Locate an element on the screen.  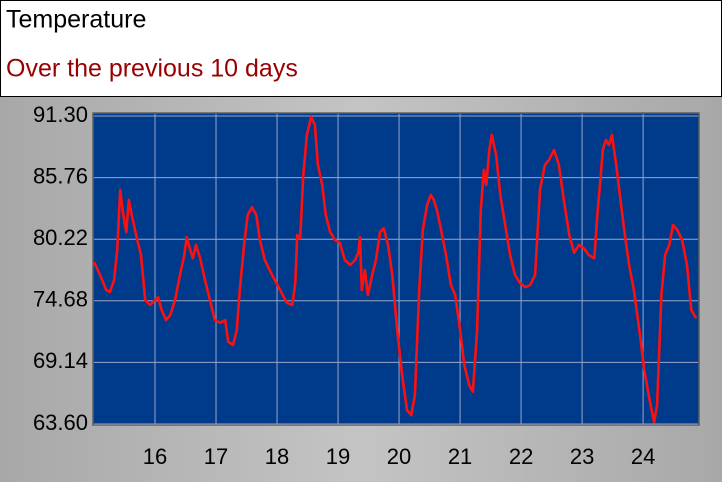
x-tick-label: 18 is located at coordinates (277, 456).